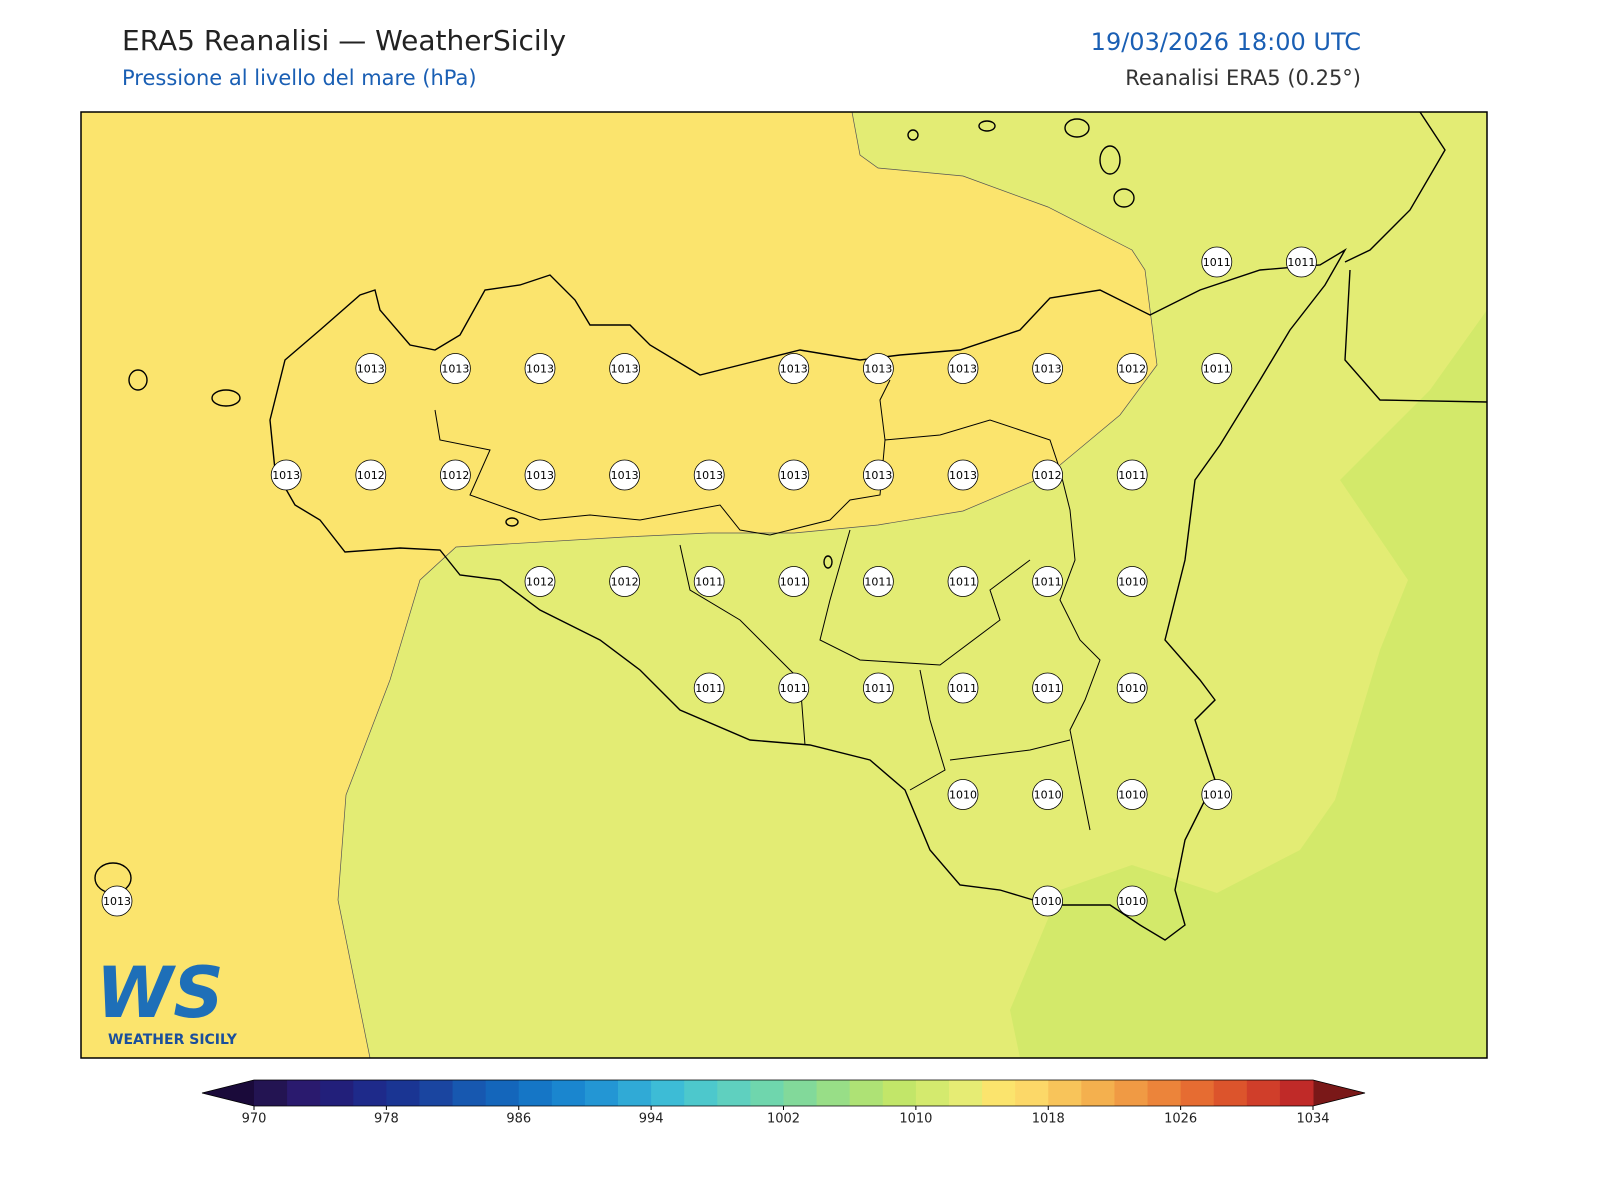  Describe the element at coordinates (160, 993) in the screenshot. I see `logo-mark: WS` at that location.